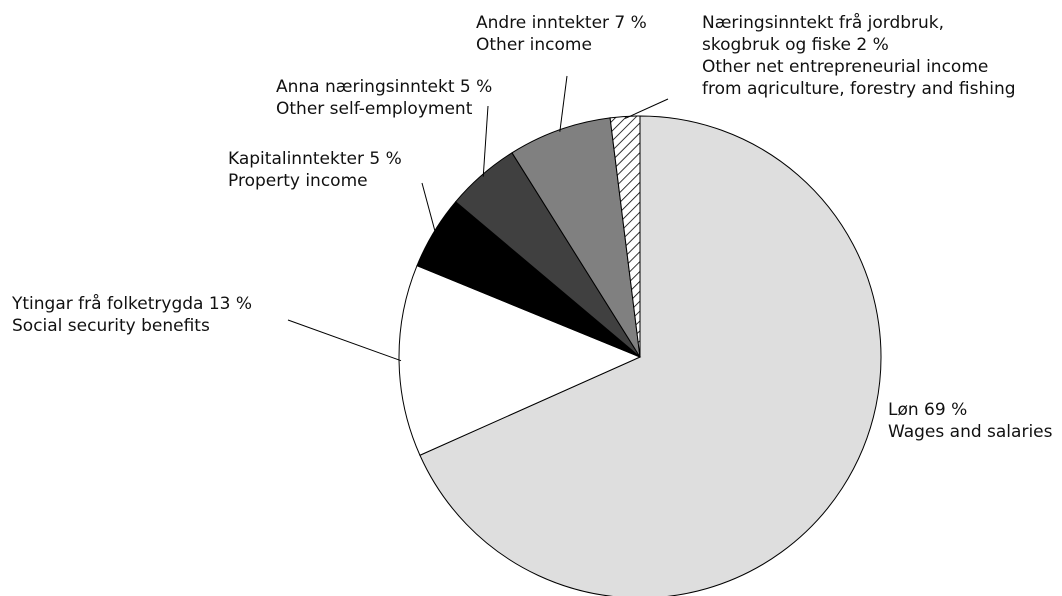  Describe the element at coordinates (315, 159) in the screenshot. I see `slice-label-2-line-0: Kapitalinntekter 5 %` at that location.